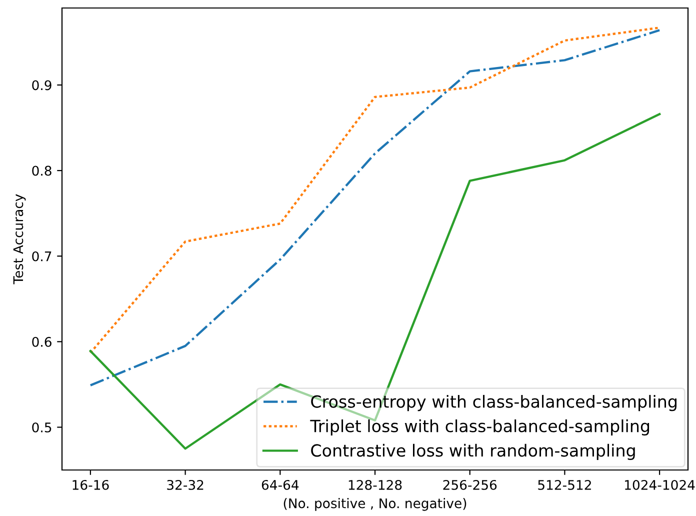 The image size is (696, 516). What do you see at coordinates (185, 485) in the screenshot?
I see `x-tick-label: 32-32` at bounding box center [185, 485].